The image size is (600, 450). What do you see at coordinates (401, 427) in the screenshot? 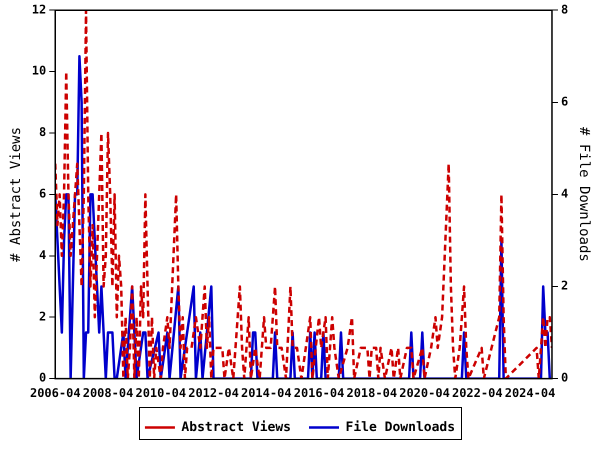
I see `legend-label: File Downloads` at bounding box center [401, 427].